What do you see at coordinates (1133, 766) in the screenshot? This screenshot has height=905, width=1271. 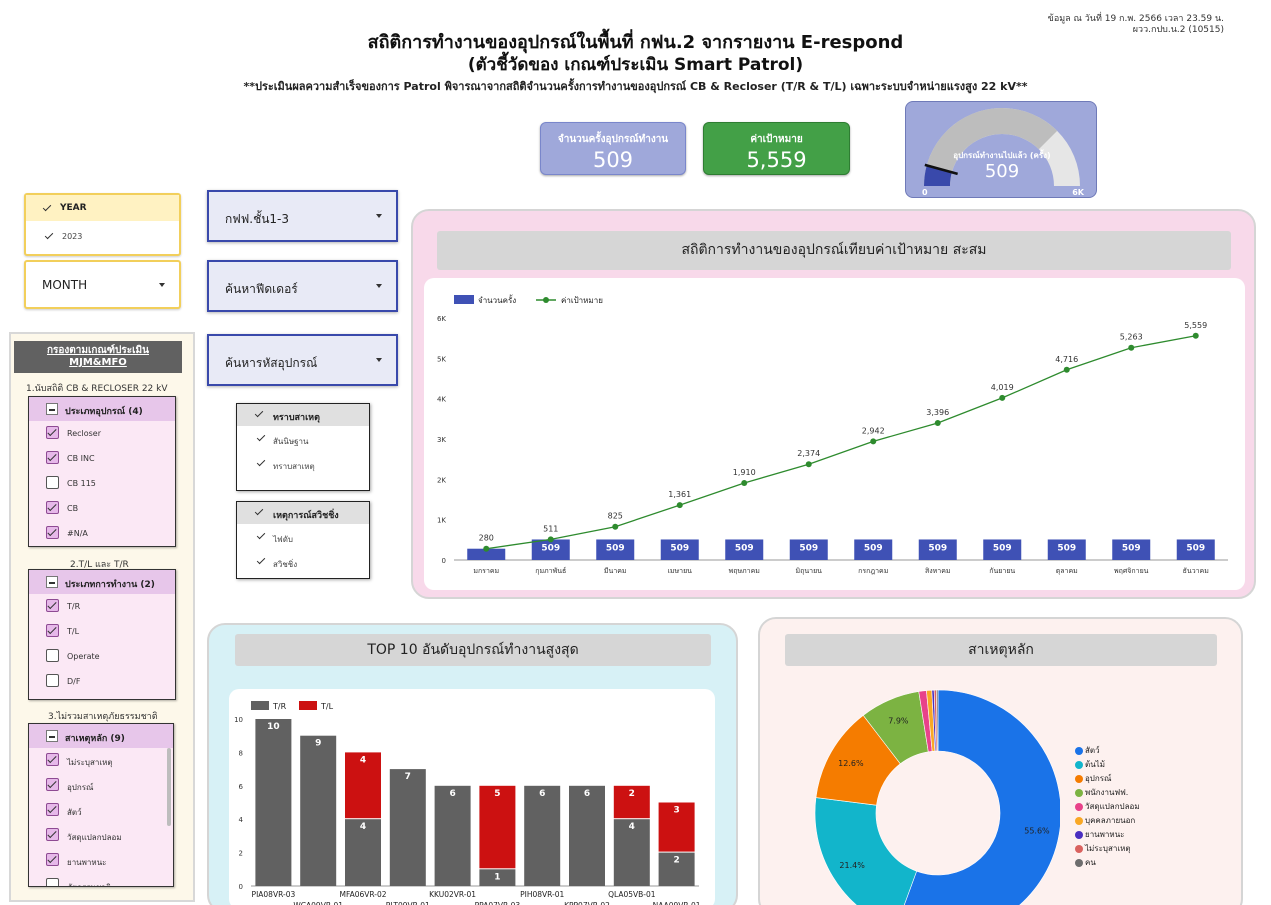 I see `cause-legend-item: ต้นไม้` at bounding box center [1133, 766].